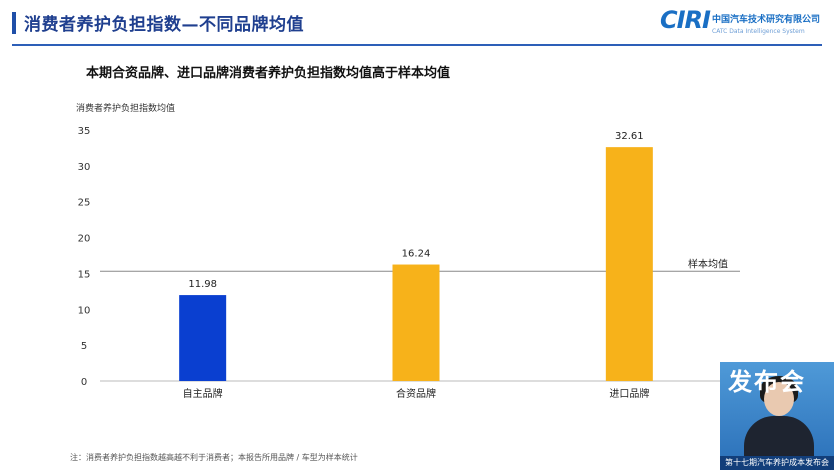 The height and width of the screenshot is (474, 834). What do you see at coordinates (416, 254) in the screenshot?
I see `data-label: 16.24` at bounding box center [416, 254].